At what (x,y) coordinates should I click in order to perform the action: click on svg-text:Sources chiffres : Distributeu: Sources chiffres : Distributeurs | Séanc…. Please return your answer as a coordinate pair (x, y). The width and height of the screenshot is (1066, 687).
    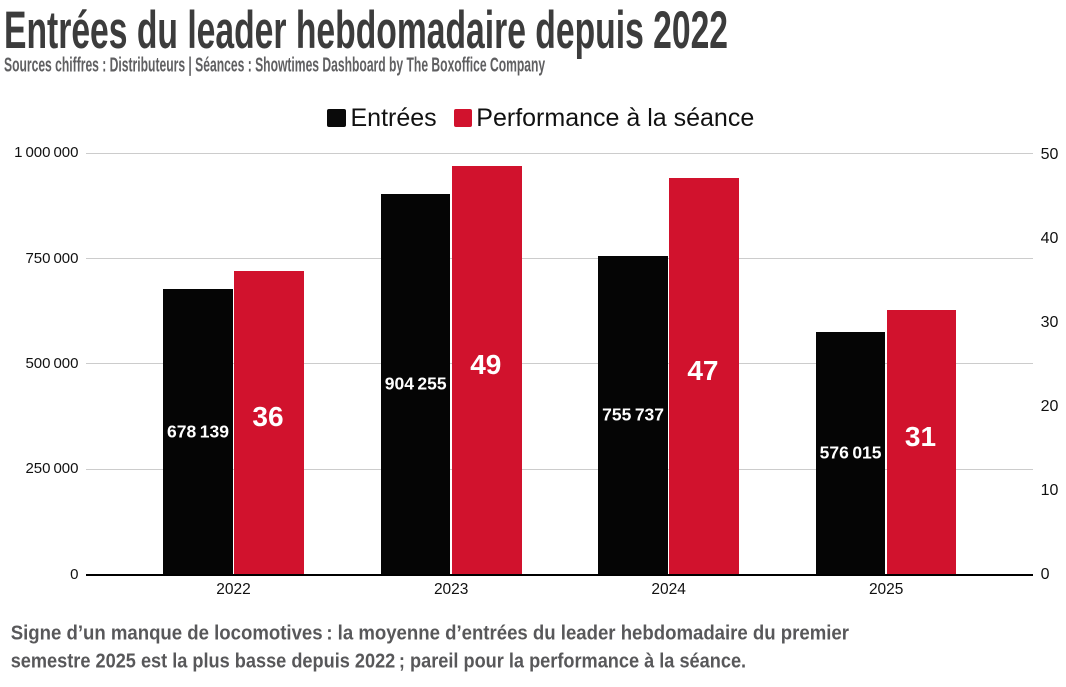
    Looking at the image, I should click on (275, 64).